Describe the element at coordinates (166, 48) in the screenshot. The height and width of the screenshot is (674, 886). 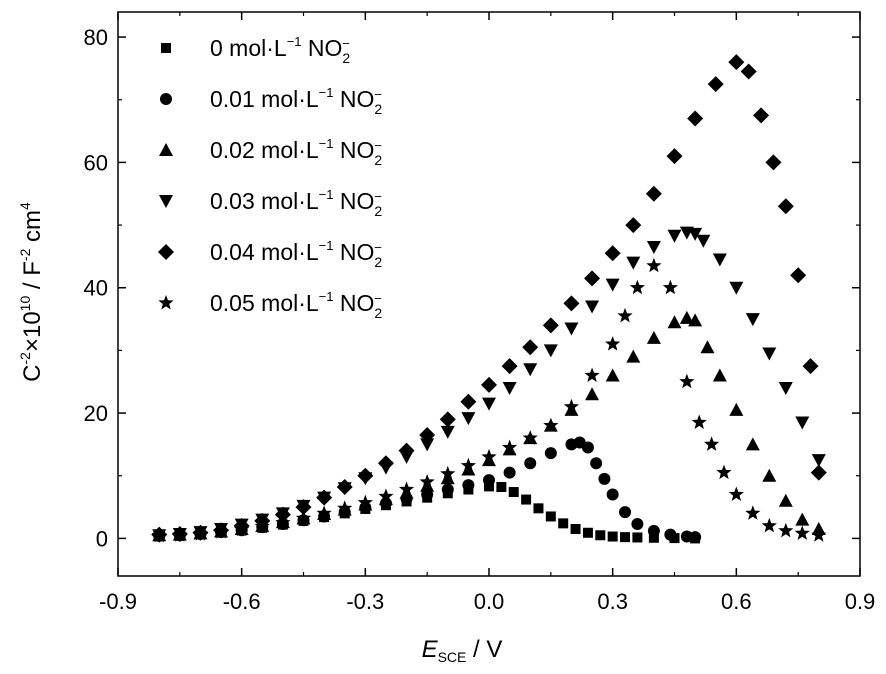
I see `legend-marker-square` at that location.